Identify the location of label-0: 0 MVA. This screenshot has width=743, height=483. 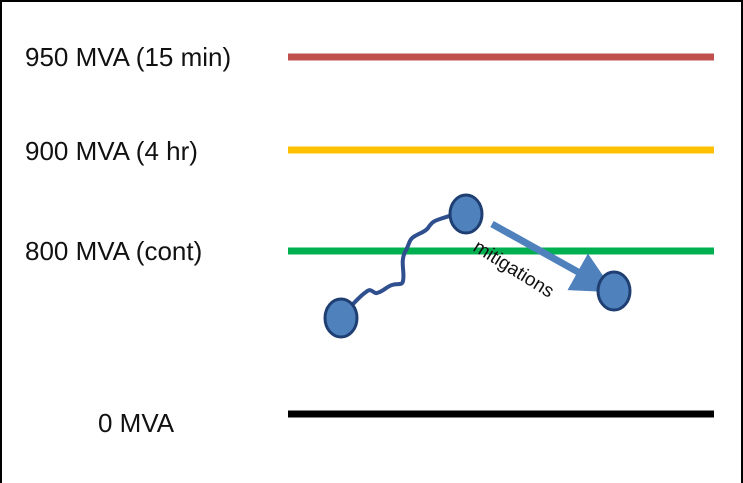
(136, 423).